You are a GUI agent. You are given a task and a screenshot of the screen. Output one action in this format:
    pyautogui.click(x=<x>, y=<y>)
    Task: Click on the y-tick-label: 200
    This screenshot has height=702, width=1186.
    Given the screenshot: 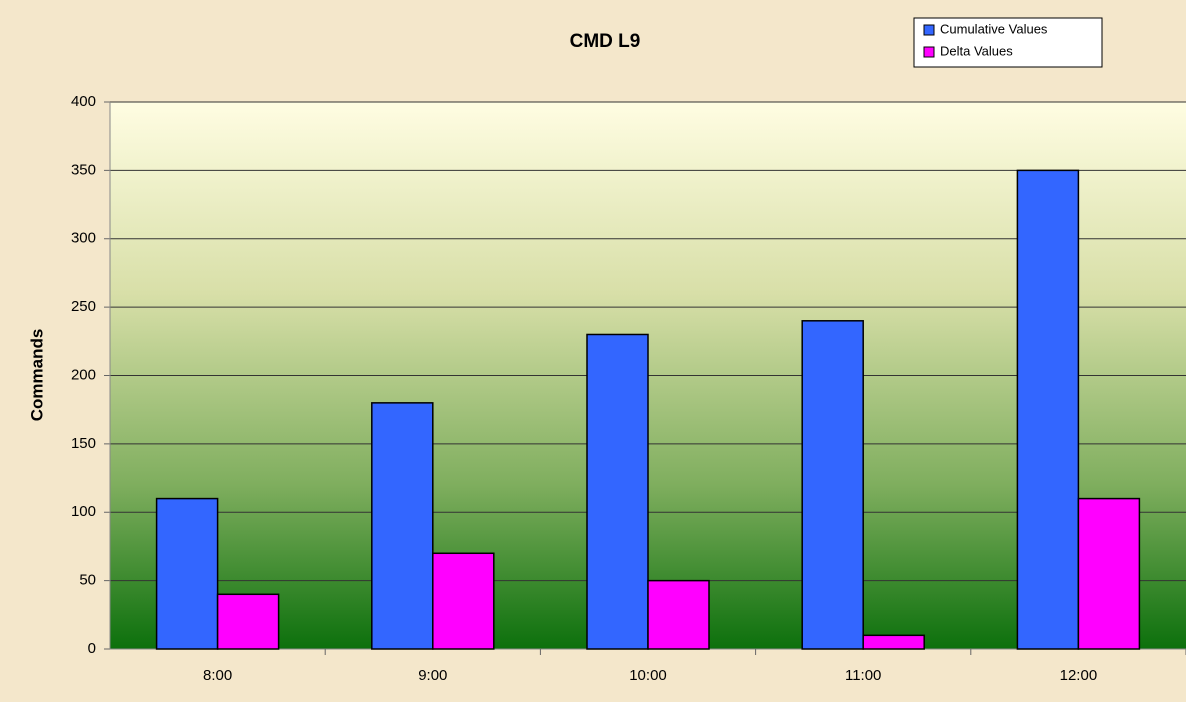 What is the action you would take?
    pyautogui.click(x=83, y=374)
    